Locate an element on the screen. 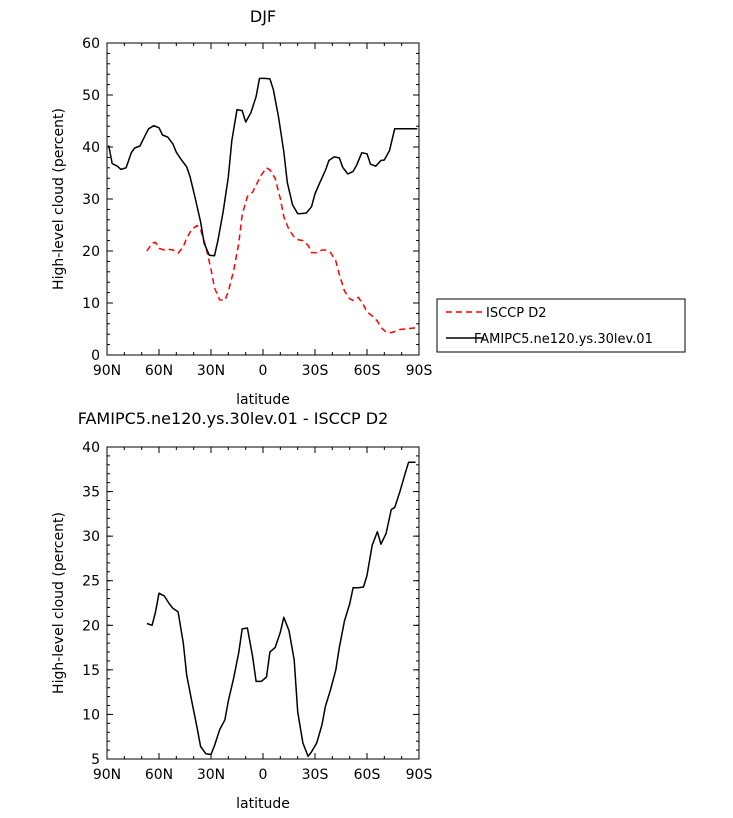 This screenshot has height=818, width=733. legend-label-isccp: ISCCP D2 is located at coordinates (516, 313).